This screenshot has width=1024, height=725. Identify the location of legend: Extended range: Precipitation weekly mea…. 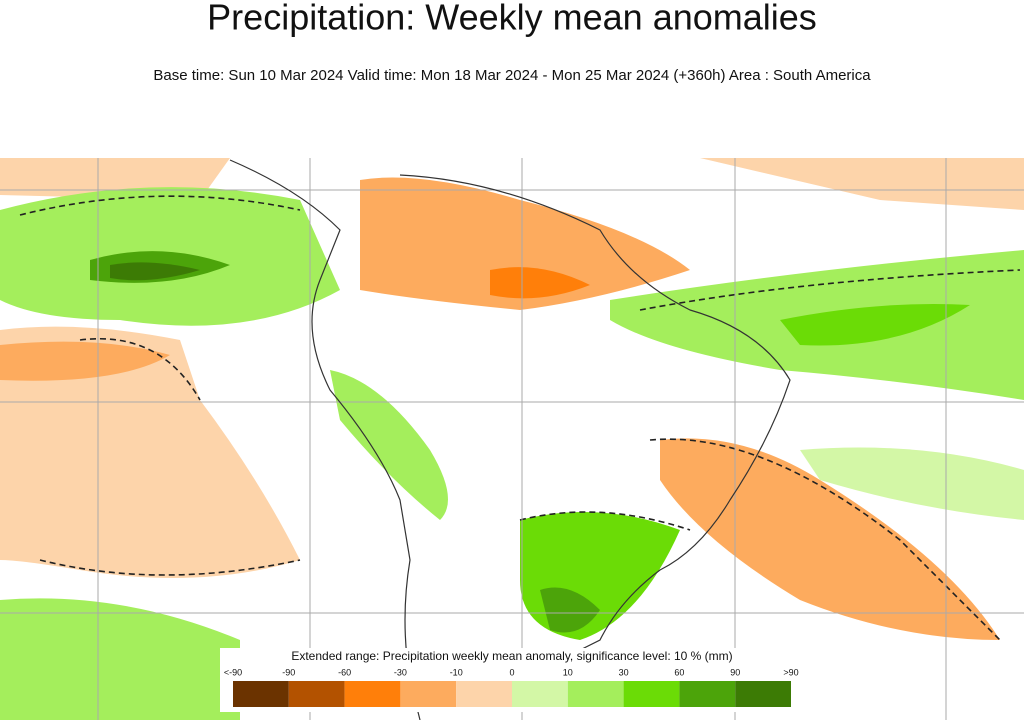
(511, 680).